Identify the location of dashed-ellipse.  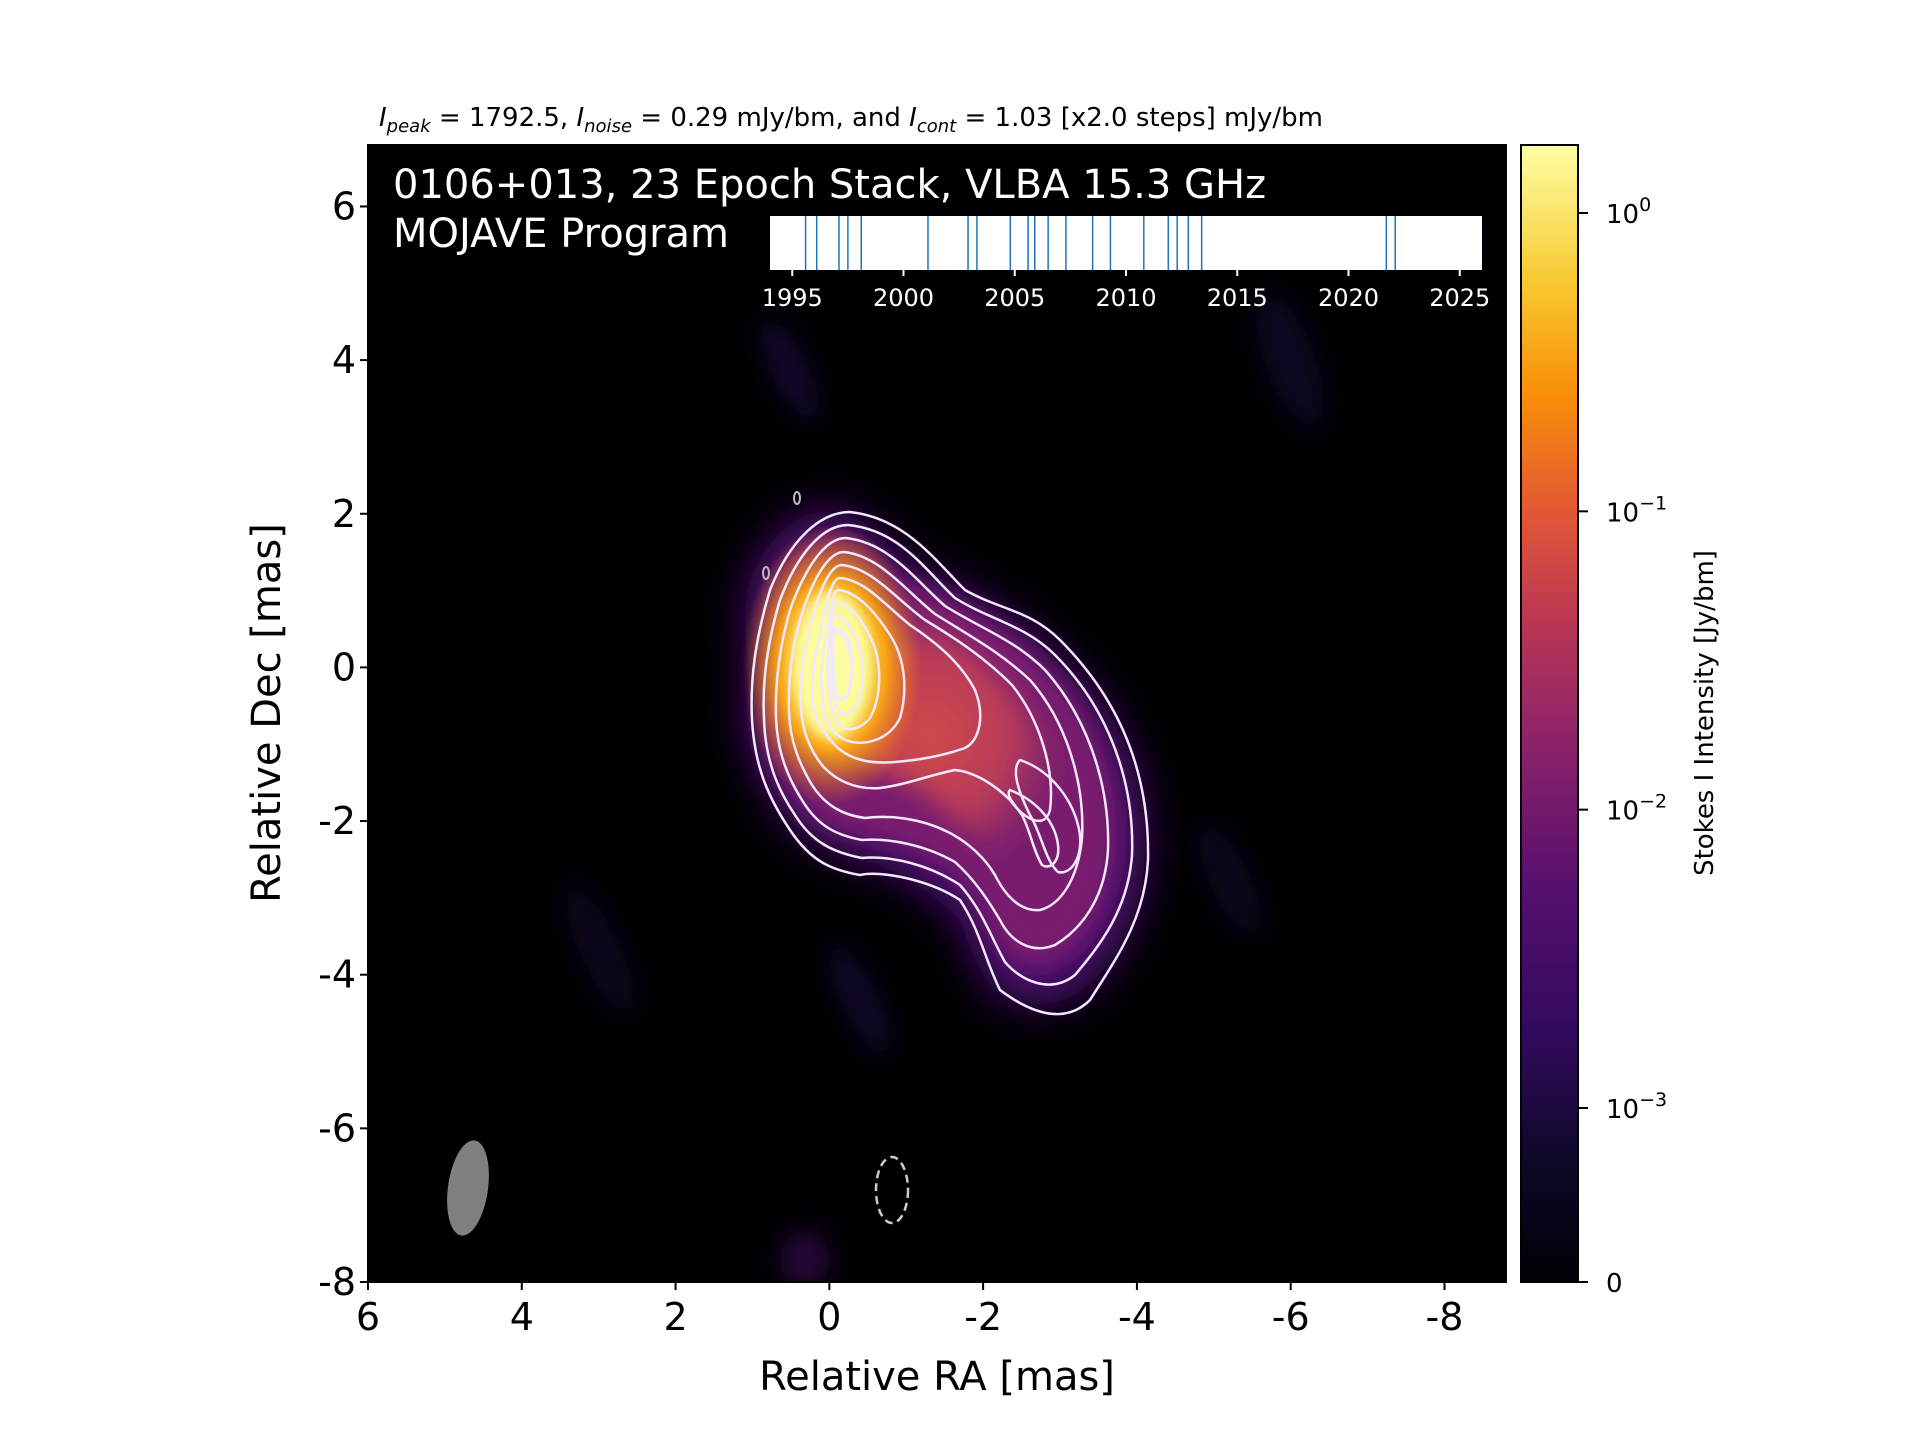
(892, 1190).